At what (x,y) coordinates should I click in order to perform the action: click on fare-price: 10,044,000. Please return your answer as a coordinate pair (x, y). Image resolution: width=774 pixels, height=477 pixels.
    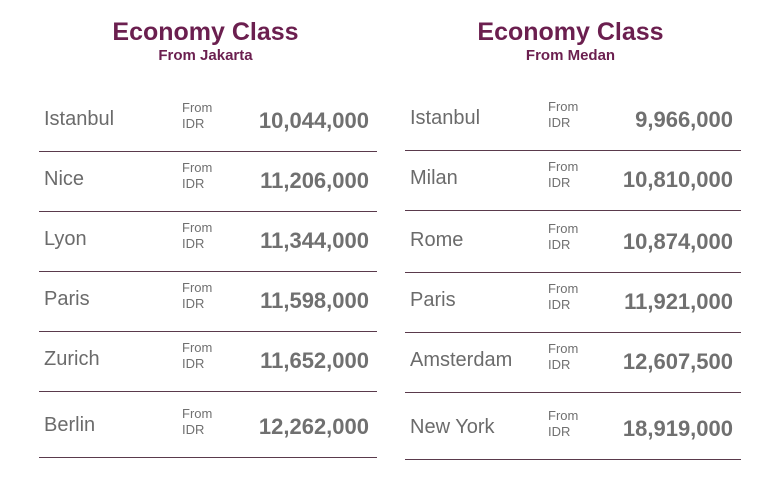
    Looking at the image, I should click on (313, 120).